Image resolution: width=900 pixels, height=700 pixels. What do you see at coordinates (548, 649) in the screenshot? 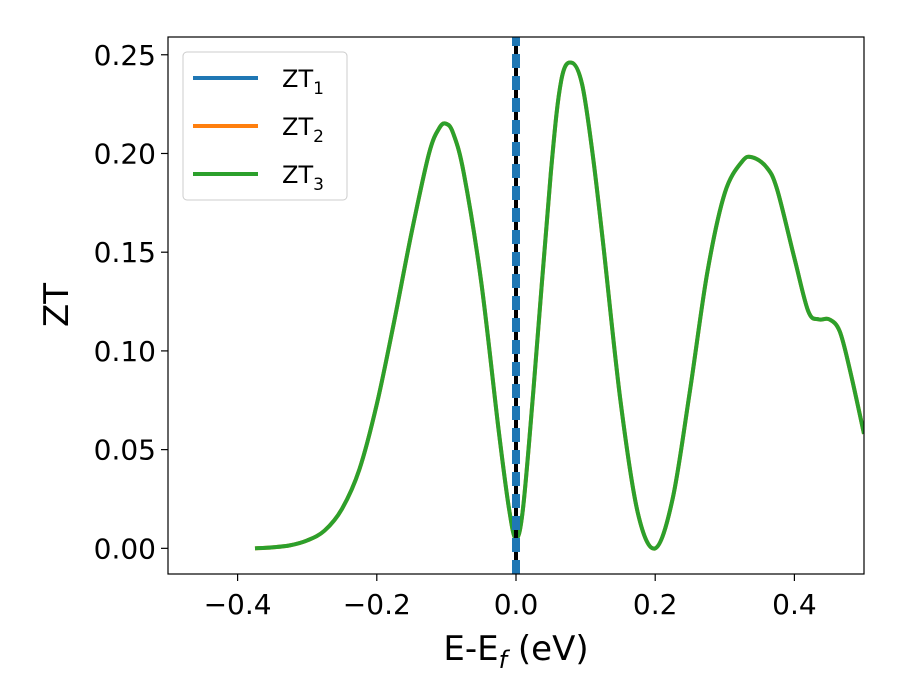
I see `x-axis-label-unit: (eV)` at bounding box center [548, 649].